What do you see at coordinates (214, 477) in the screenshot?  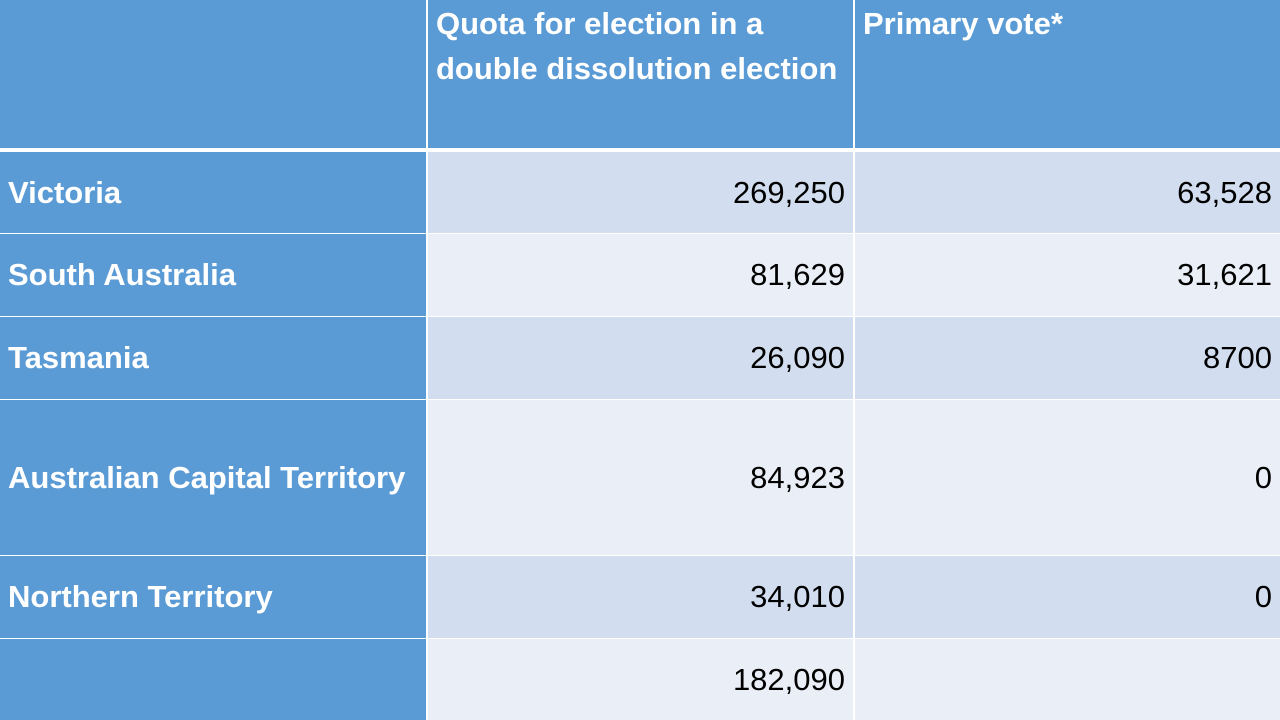 I see `row-label: Australian Capital Territory` at bounding box center [214, 477].